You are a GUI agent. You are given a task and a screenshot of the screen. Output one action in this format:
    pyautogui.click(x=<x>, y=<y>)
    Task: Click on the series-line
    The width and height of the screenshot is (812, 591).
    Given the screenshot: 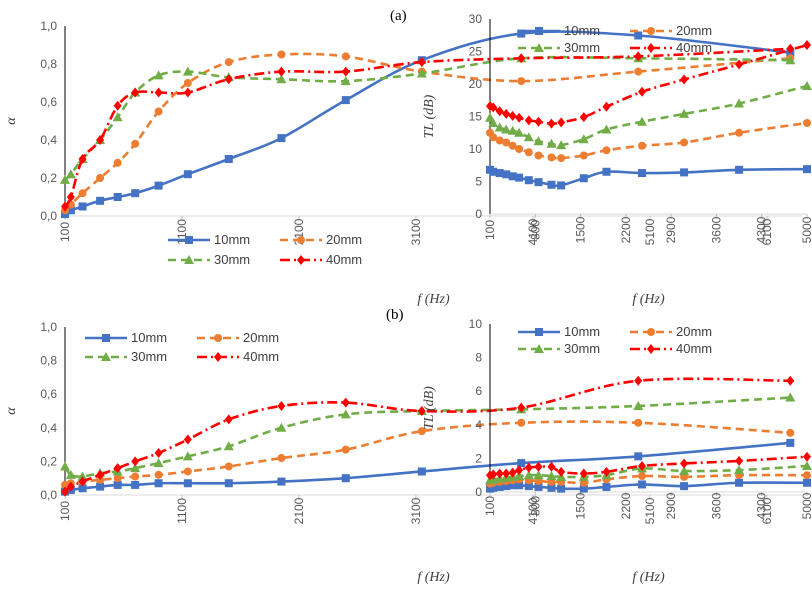 What is the action you would take?
    pyautogui.click(x=427, y=437)
    